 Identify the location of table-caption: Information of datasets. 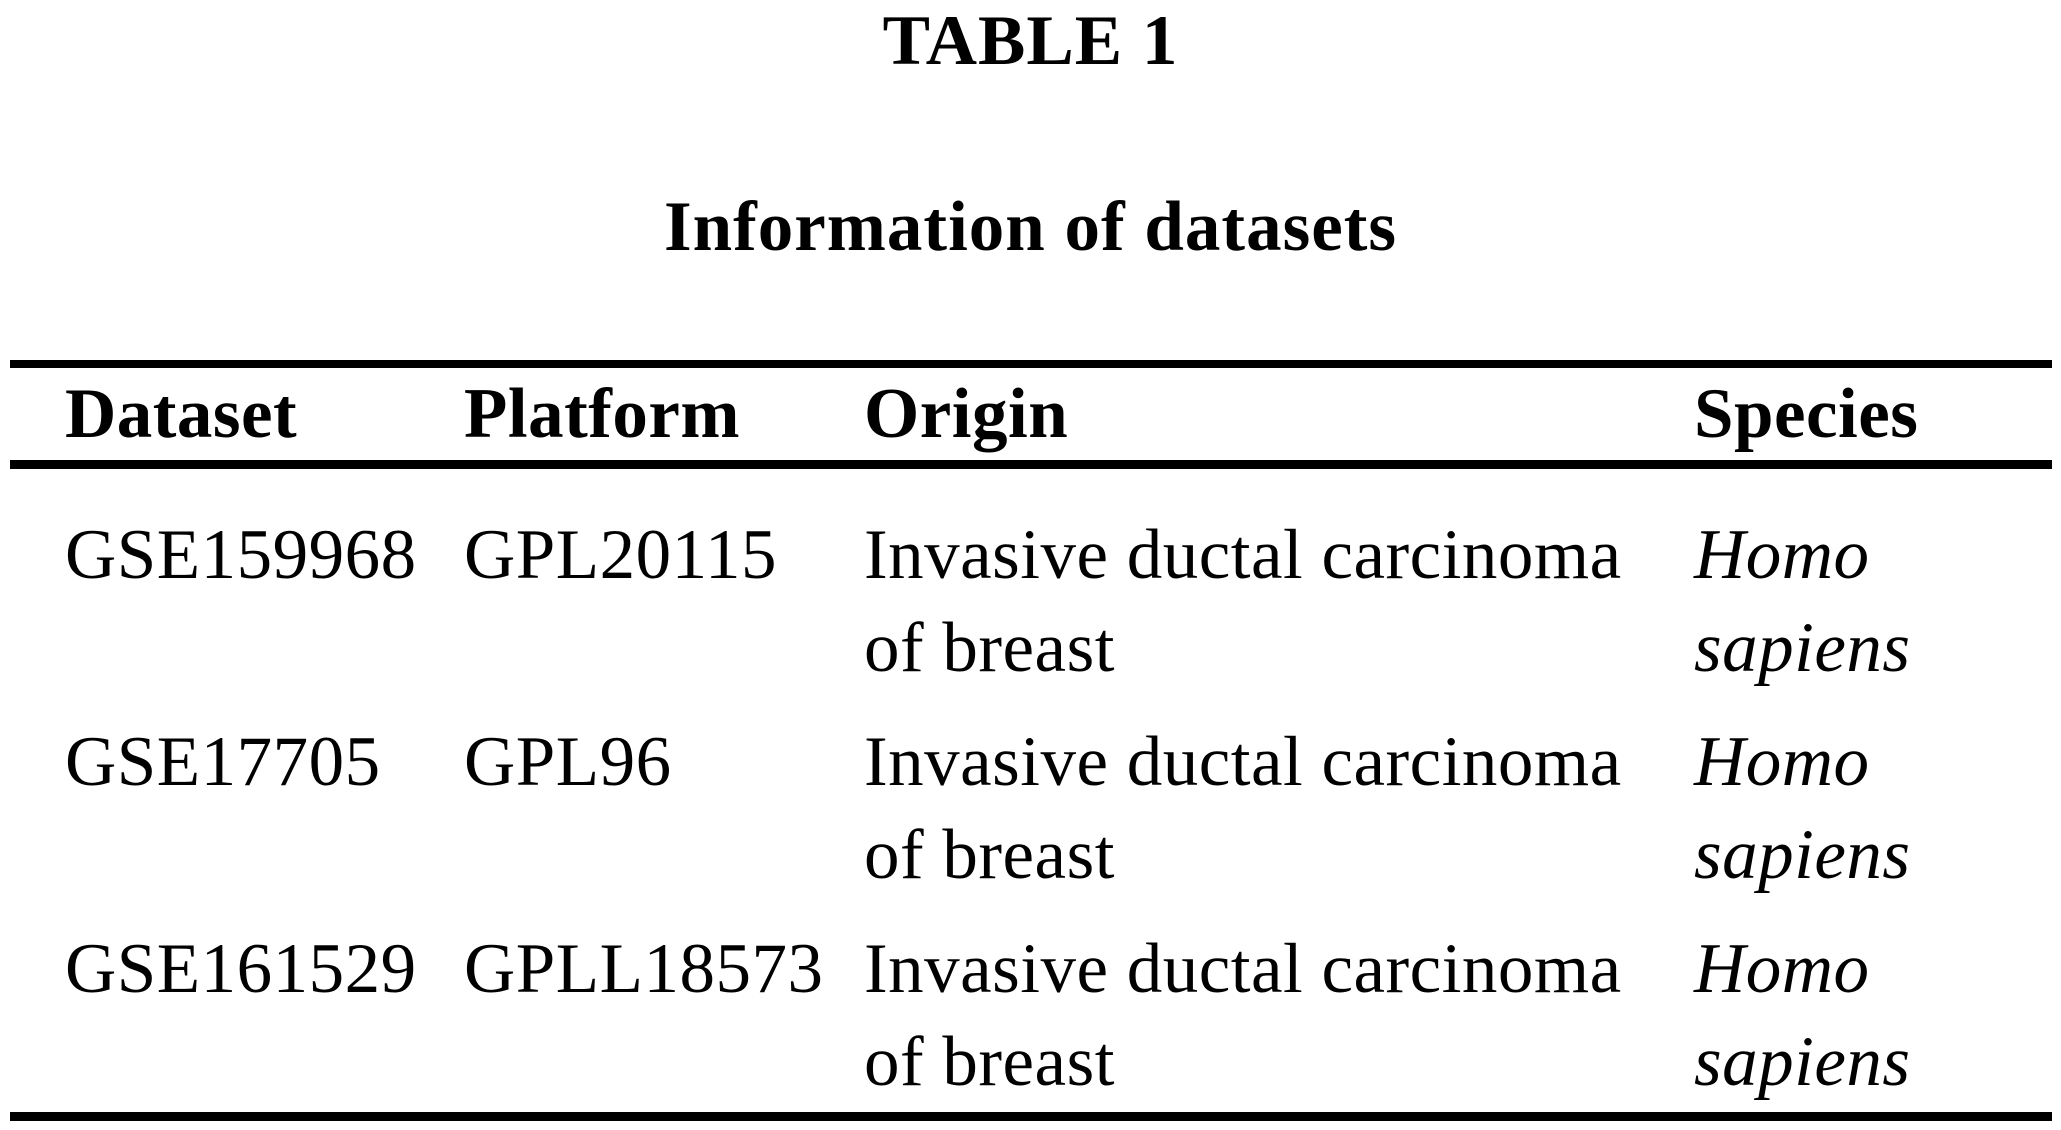
(1030, 227).